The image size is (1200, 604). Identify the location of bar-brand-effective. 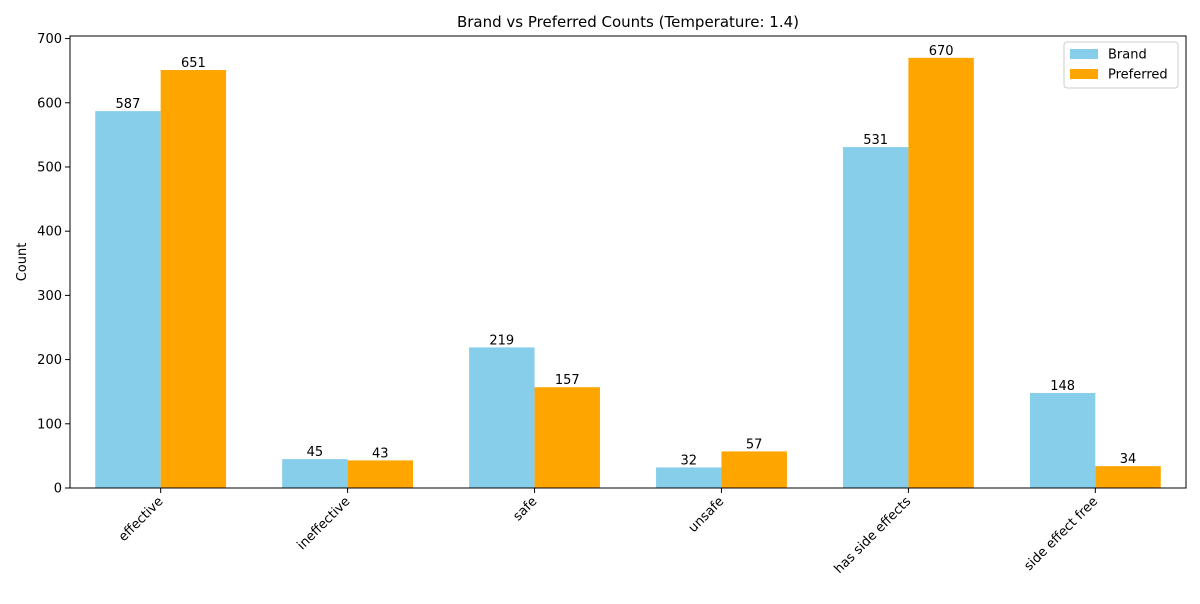
(128, 299).